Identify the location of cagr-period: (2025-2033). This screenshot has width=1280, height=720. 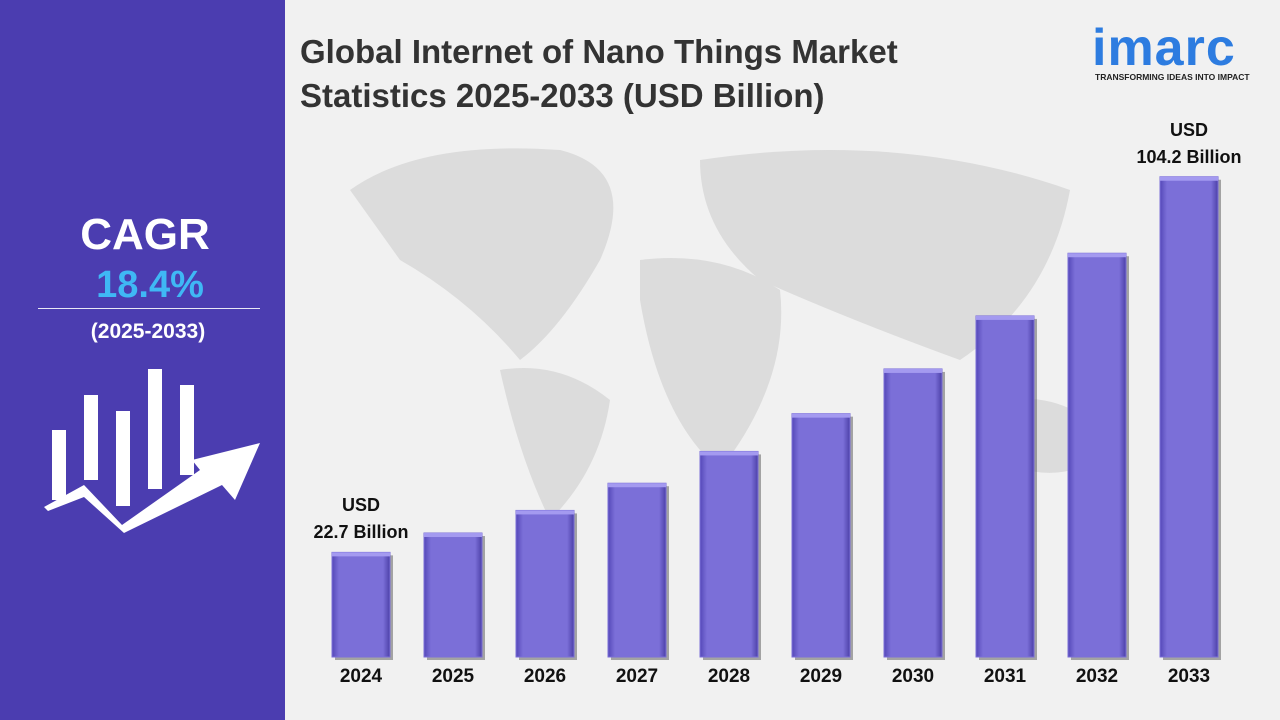
(148, 331).